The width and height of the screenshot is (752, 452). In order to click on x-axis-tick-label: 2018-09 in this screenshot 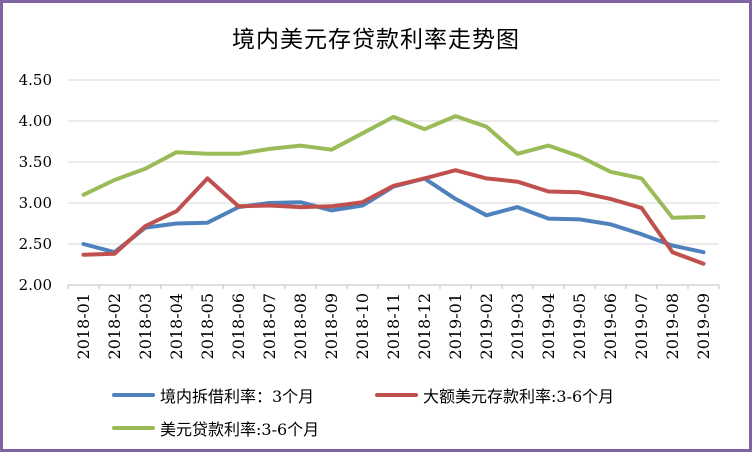, I will do `click(331, 326)`.